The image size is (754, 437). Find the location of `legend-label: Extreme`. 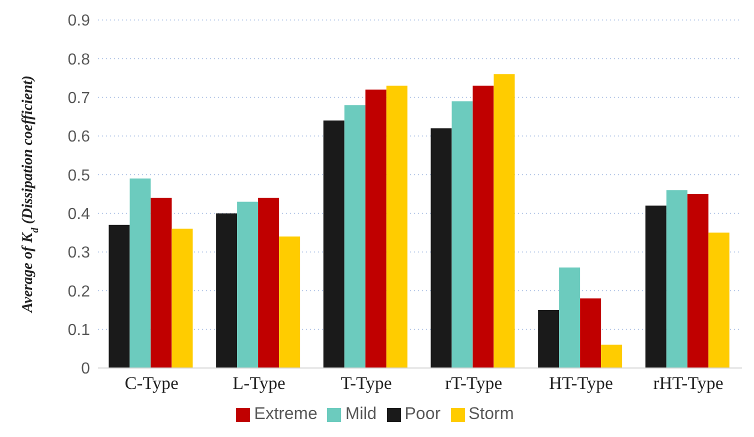

legend-label: Extreme is located at coordinates (286, 413).